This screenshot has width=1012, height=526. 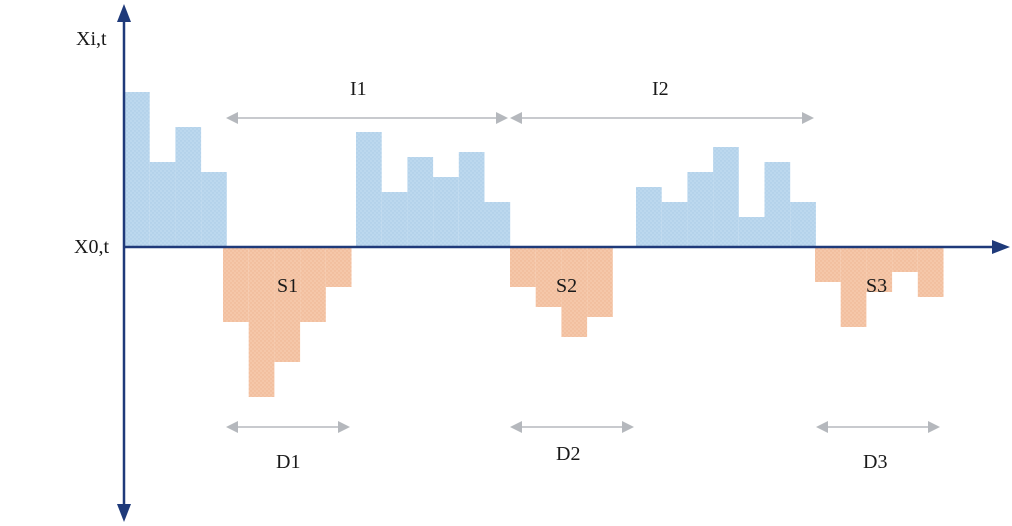 I want to click on duration-span-d1, so click(x=288, y=427).